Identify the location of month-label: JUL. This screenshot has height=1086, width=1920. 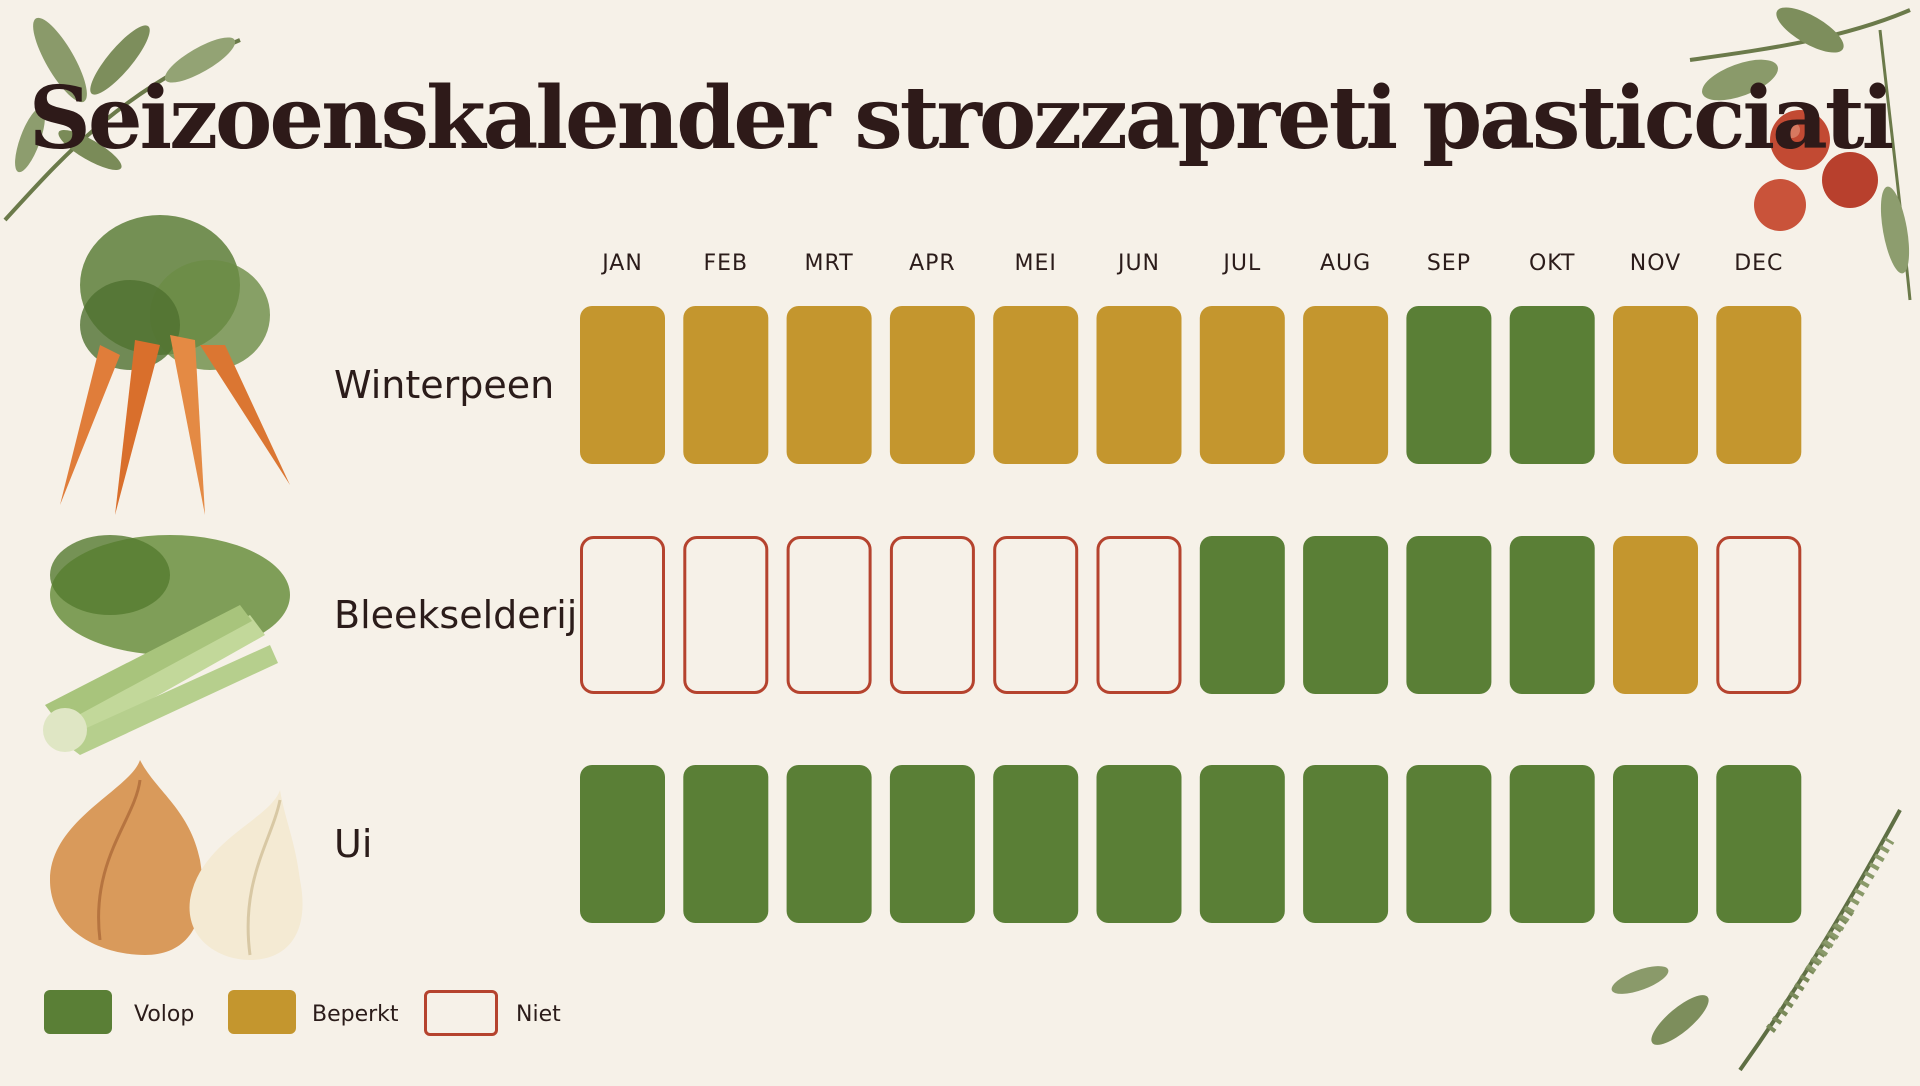
(1241, 263).